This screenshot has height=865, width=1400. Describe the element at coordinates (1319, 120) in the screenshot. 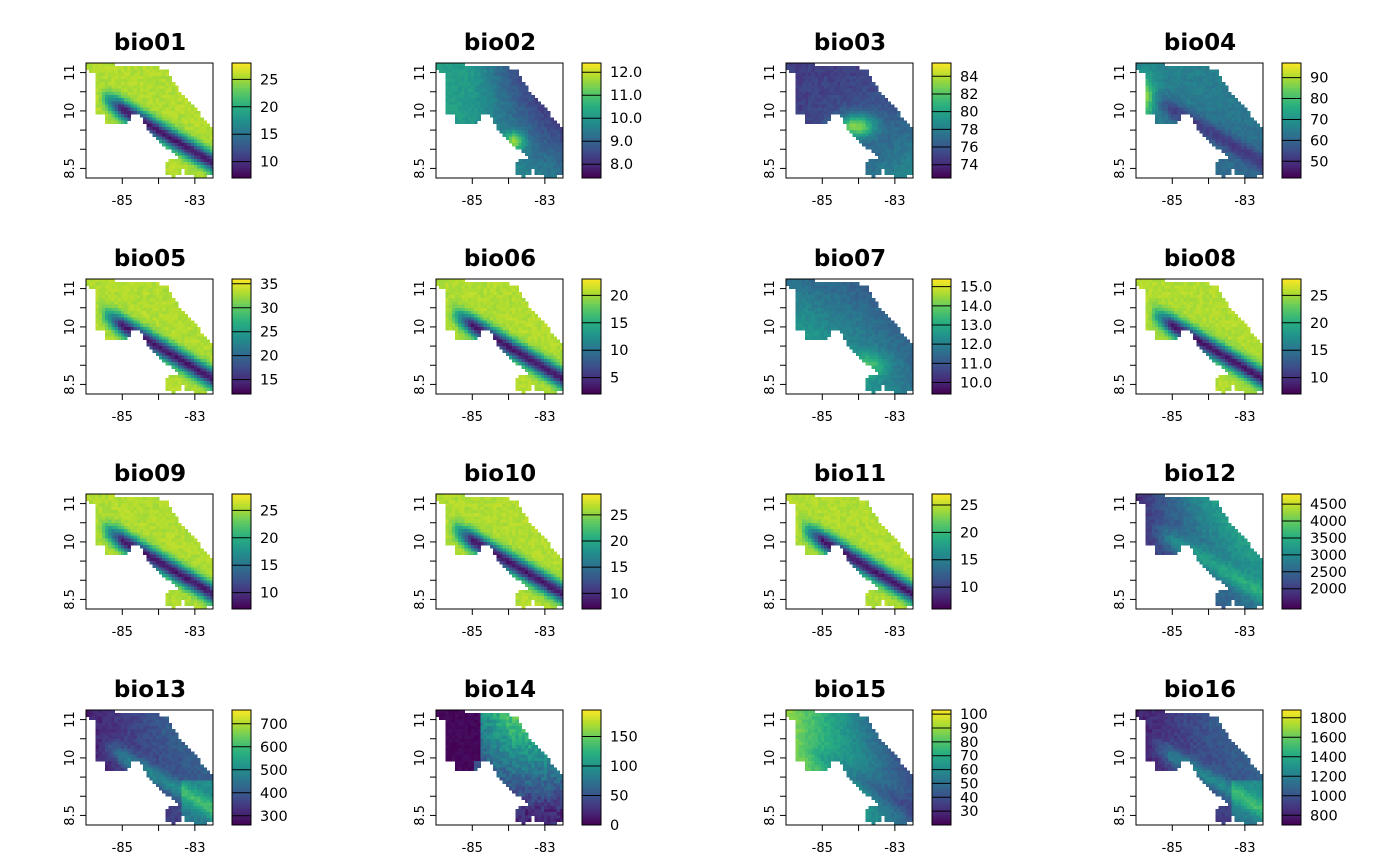

I see `colorbar-tick-label: 70` at that location.